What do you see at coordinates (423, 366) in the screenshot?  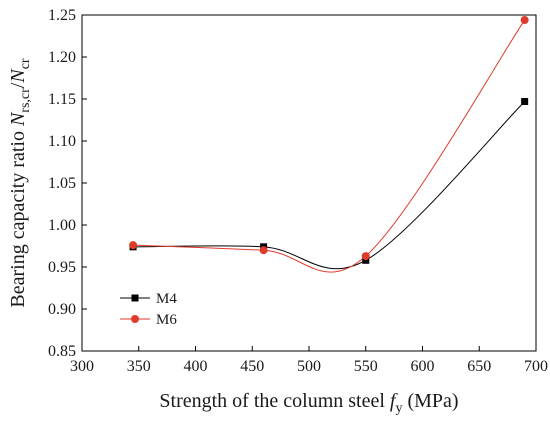 I see `x-tick-label: 600` at bounding box center [423, 366].